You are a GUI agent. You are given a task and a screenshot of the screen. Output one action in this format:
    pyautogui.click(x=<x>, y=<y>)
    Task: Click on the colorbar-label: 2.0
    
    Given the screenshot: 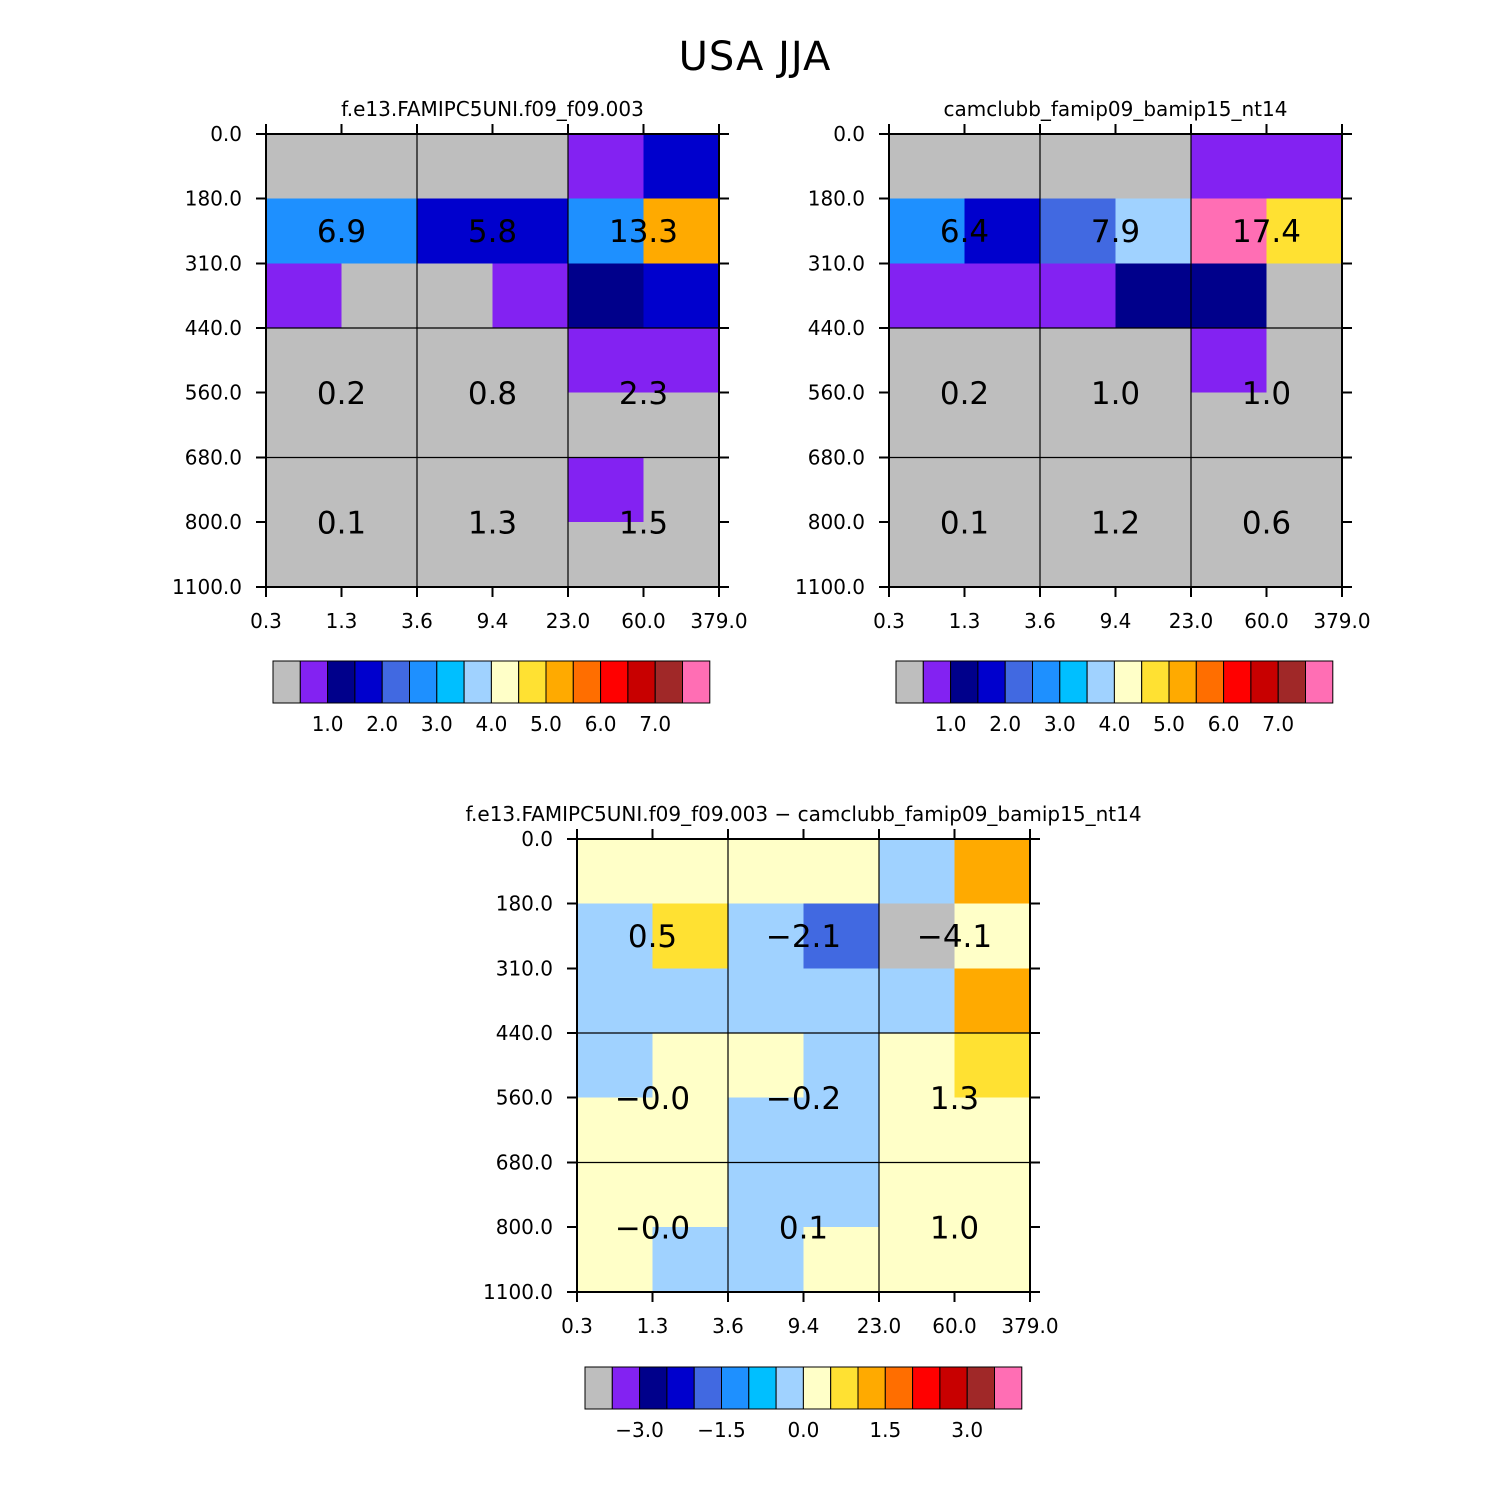 What is the action you would take?
    pyautogui.click(x=382, y=724)
    